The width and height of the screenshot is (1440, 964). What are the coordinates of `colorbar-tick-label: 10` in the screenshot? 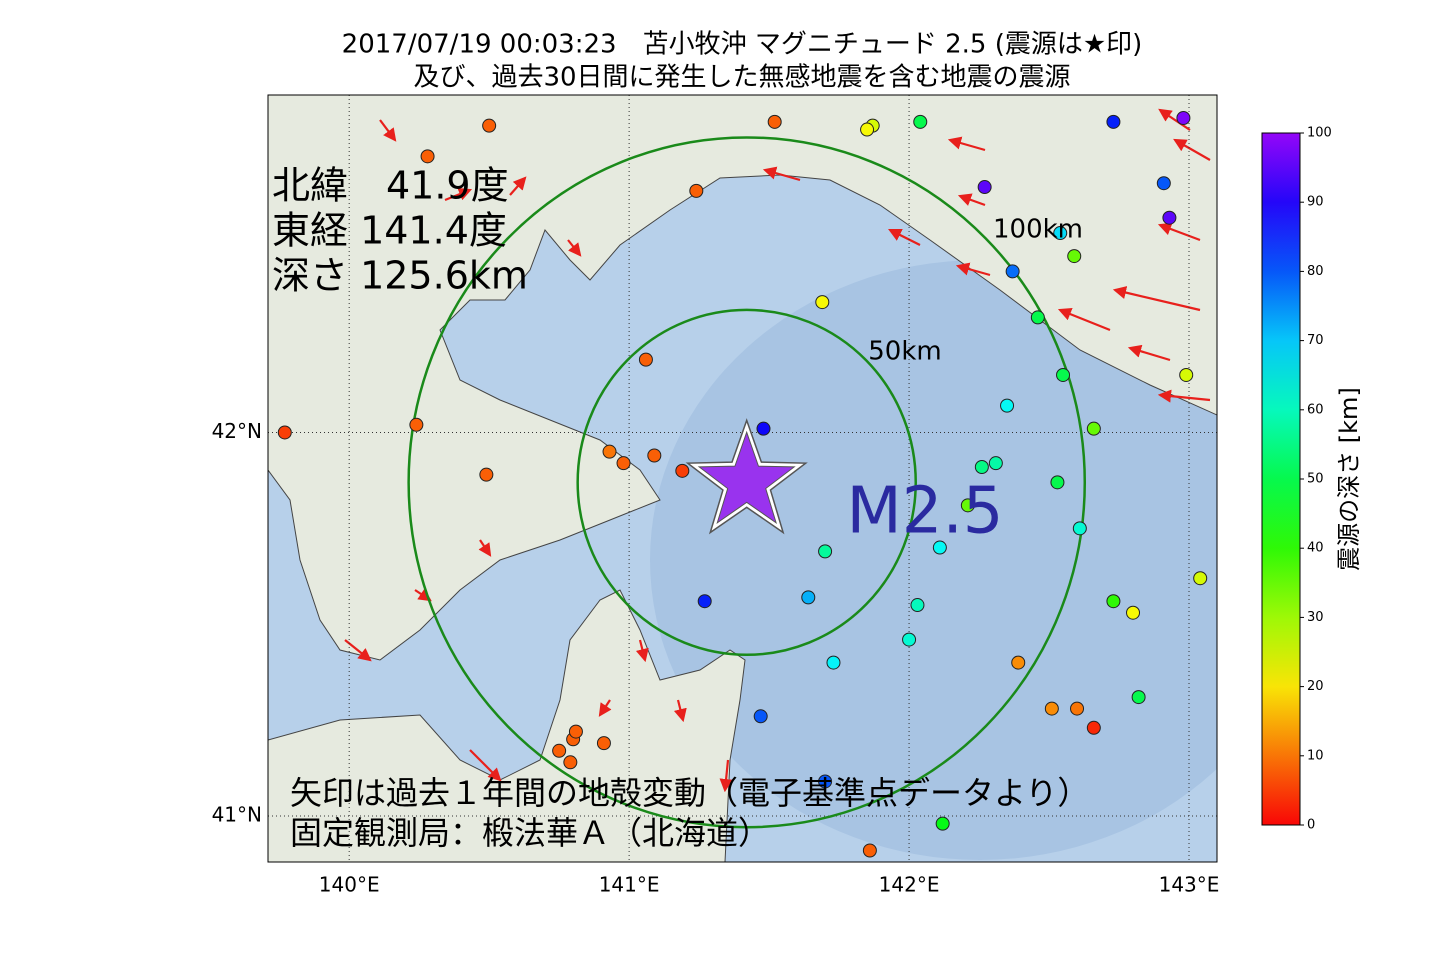 It's located at (1315, 755).